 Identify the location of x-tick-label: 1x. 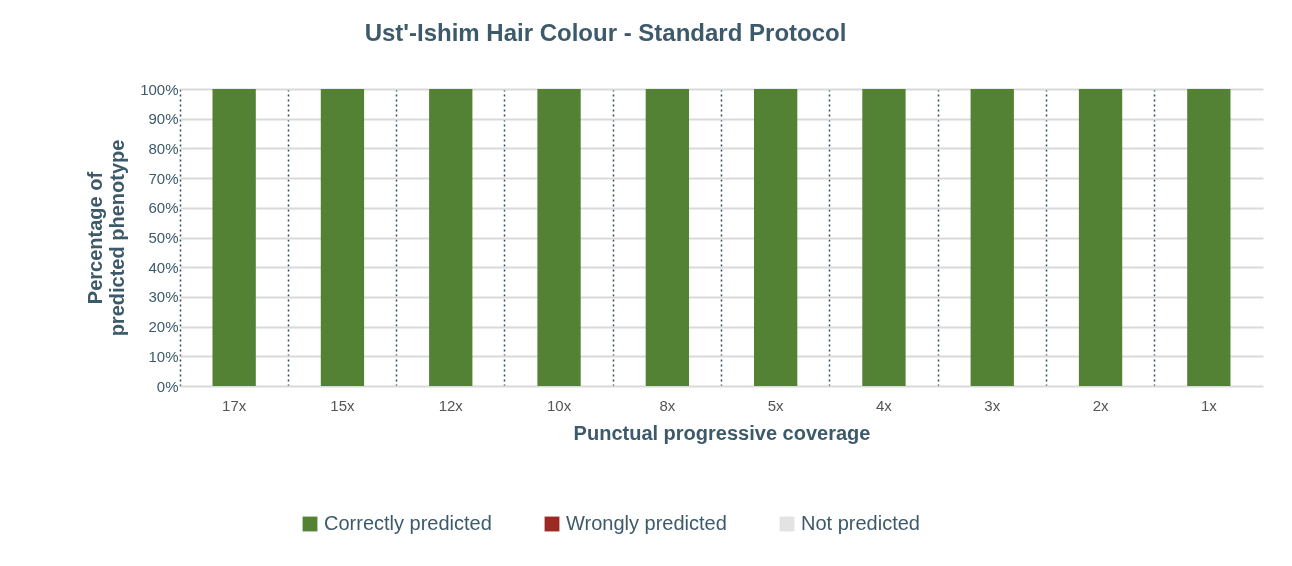
(1209, 405).